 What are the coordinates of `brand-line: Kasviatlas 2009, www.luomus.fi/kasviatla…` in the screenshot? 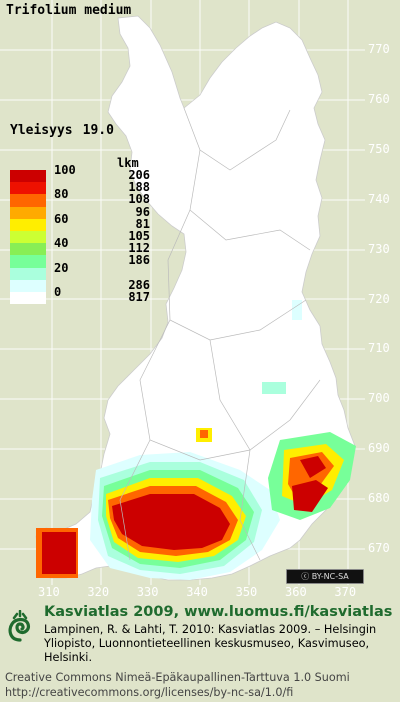 It's located at (218, 612).